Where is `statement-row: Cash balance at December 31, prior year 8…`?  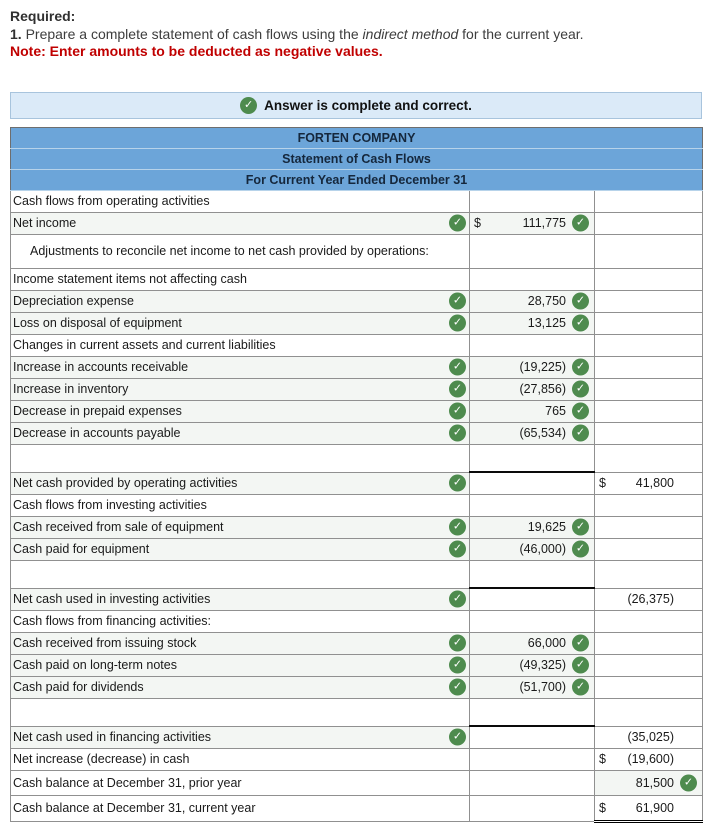 statement-row: Cash balance at December 31, prior year 8… is located at coordinates (356, 782).